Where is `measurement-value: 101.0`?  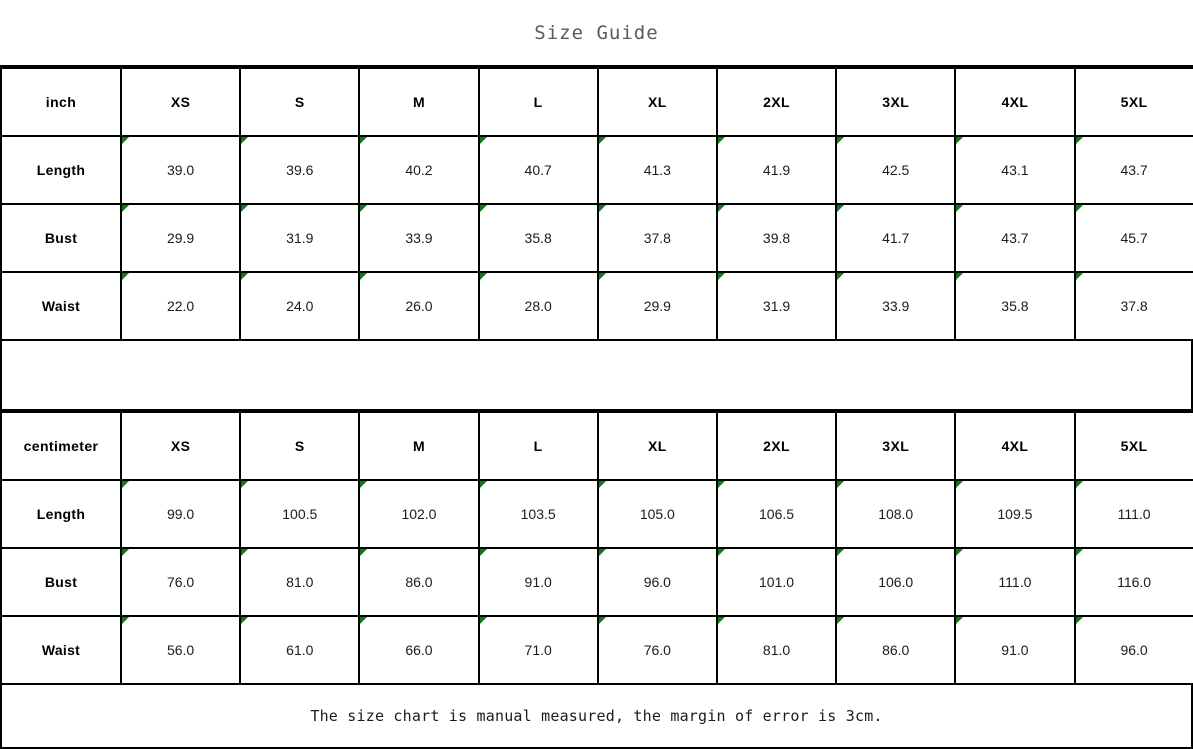 measurement-value: 101.0 is located at coordinates (777, 582).